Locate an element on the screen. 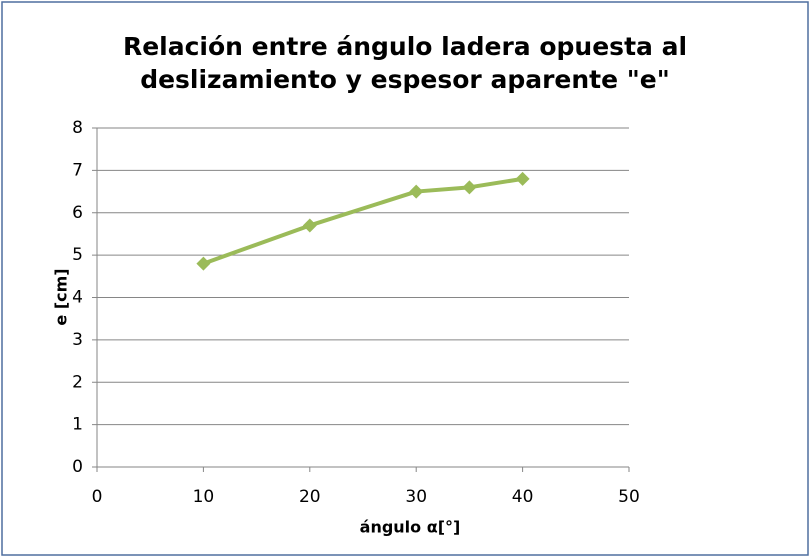  x-tick-label: 30 is located at coordinates (416, 497).